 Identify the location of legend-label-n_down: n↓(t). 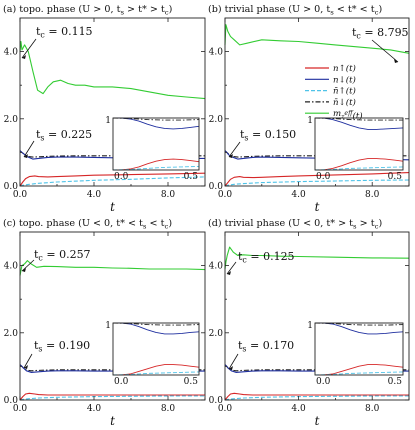
(344, 79).